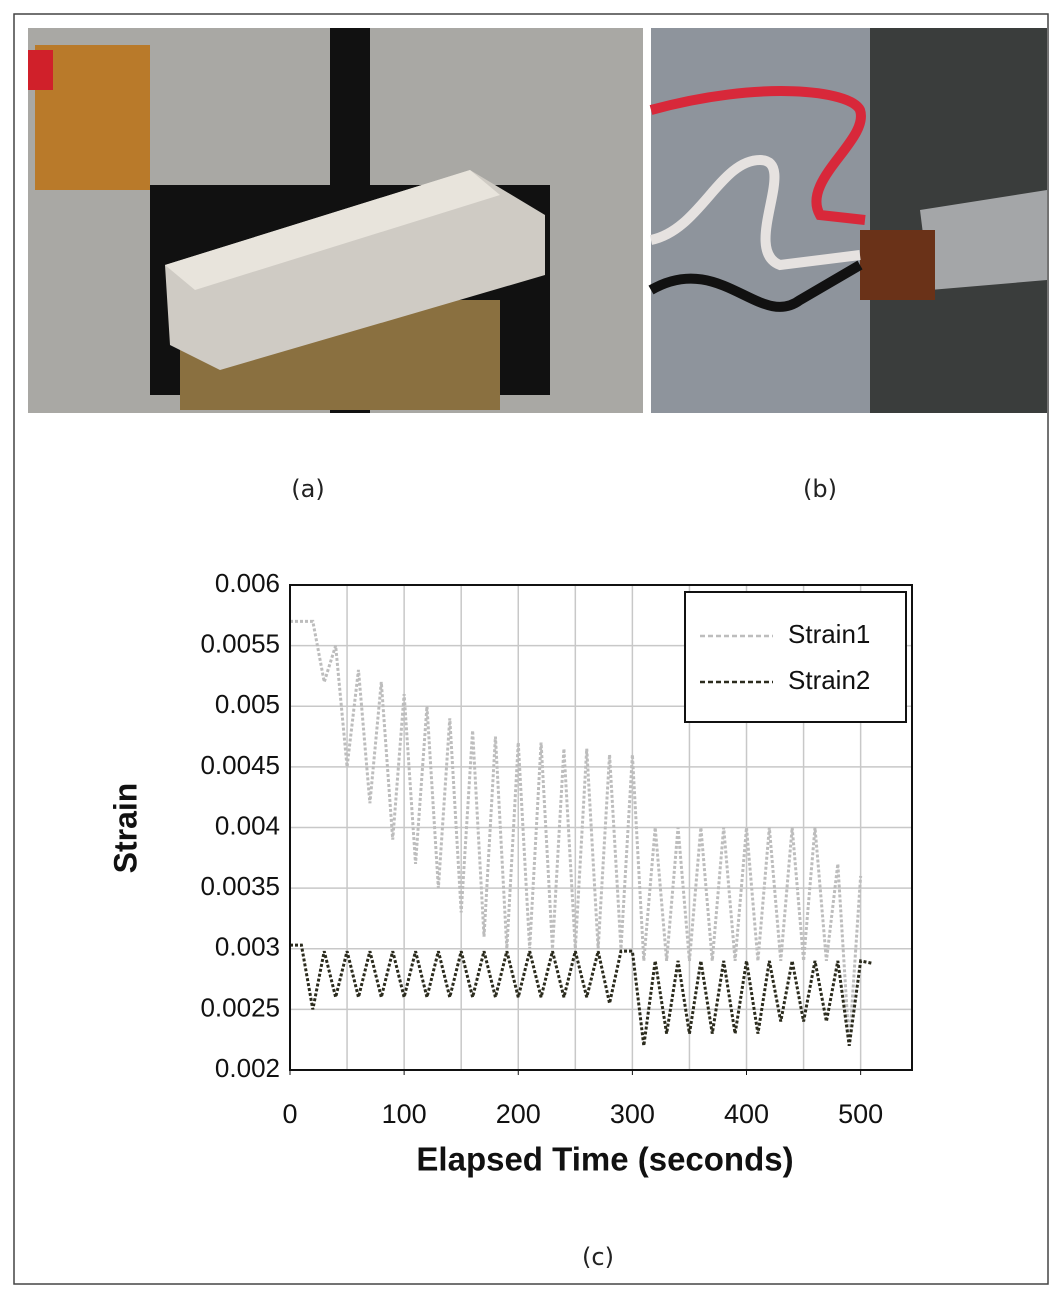 This screenshot has height=1290, width=1054. What do you see at coordinates (307, 489) in the screenshot?
I see `caption: (a)` at bounding box center [307, 489].